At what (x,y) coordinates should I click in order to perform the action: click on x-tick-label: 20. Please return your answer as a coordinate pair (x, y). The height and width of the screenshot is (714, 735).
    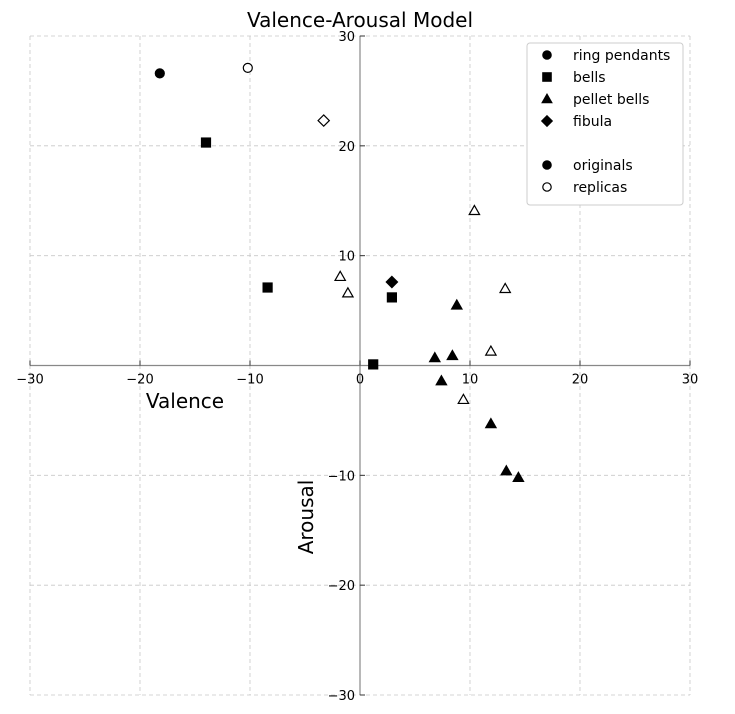
    Looking at the image, I should click on (580, 380).